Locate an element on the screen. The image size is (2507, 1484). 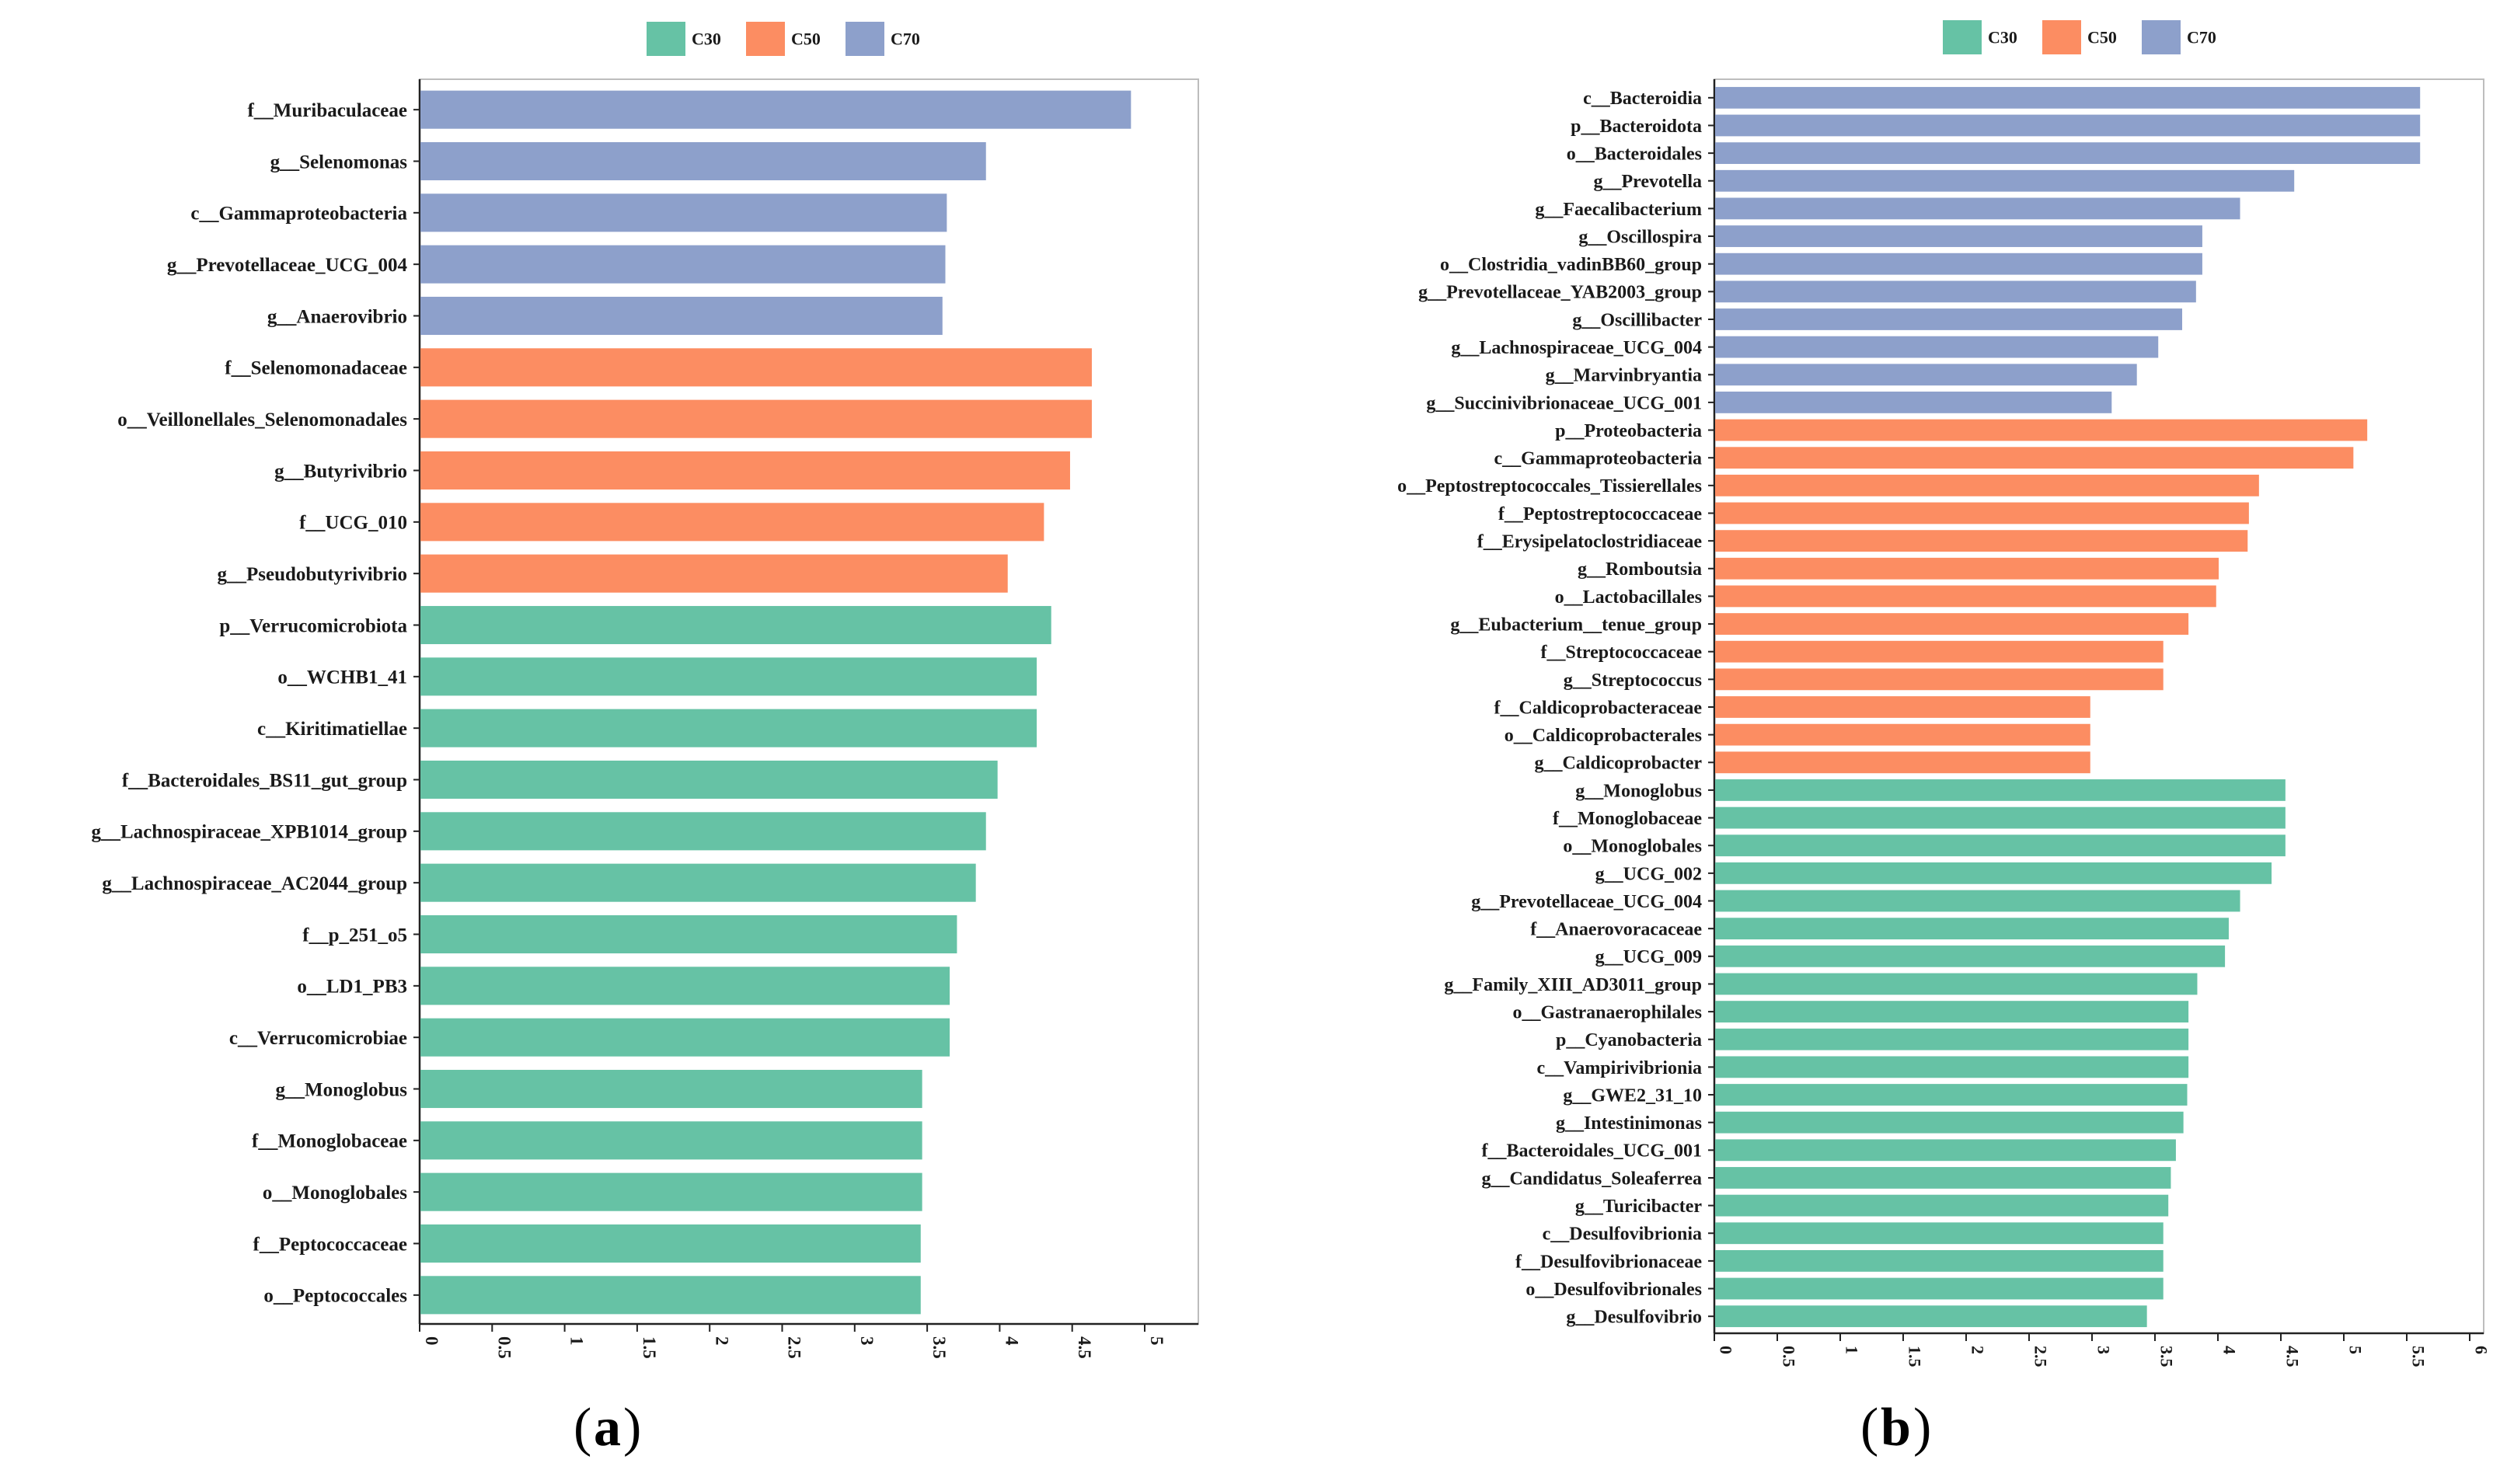
legend-label-c50: C50 is located at coordinates (806, 39).